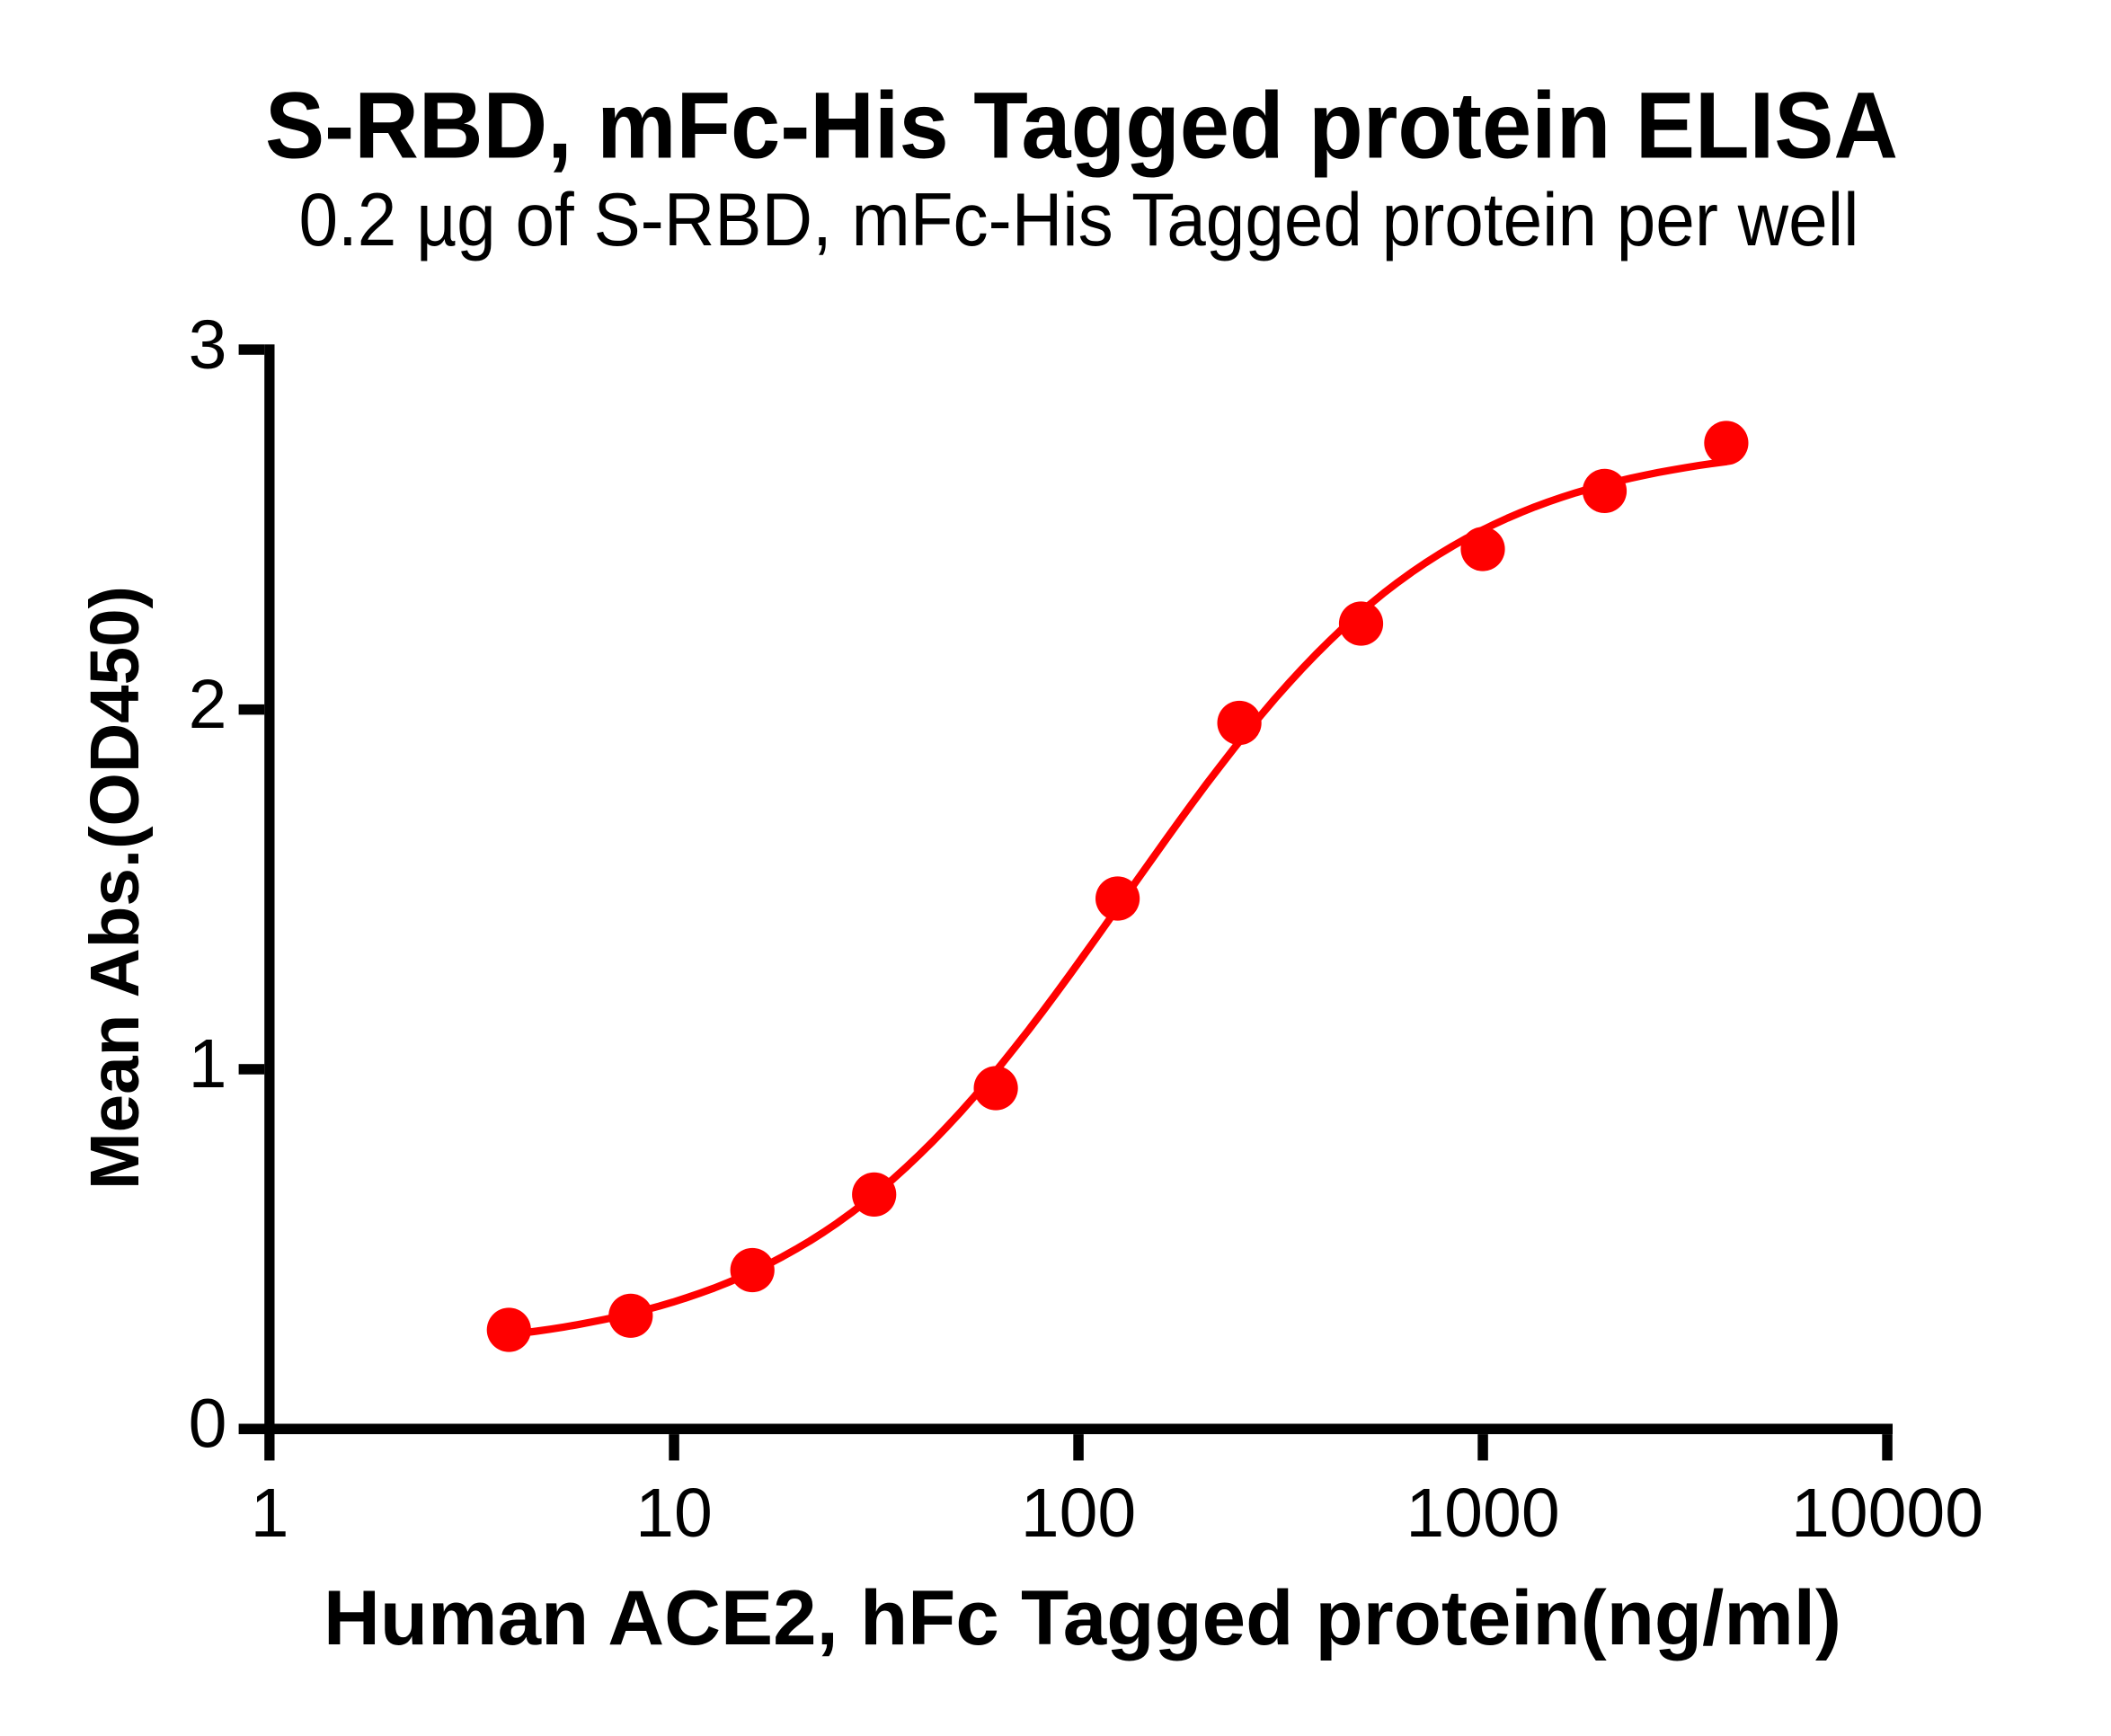 Image resolution: width=2111 pixels, height=1736 pixels. What do you see at coordinates (1082, 1618) in the screenshot?
I see `svg-text:Human ACE2, hFc Tagged protein: Human ACE2, hFc Tagged protein(ng/ml)` at bounding box center [1082, 1618].